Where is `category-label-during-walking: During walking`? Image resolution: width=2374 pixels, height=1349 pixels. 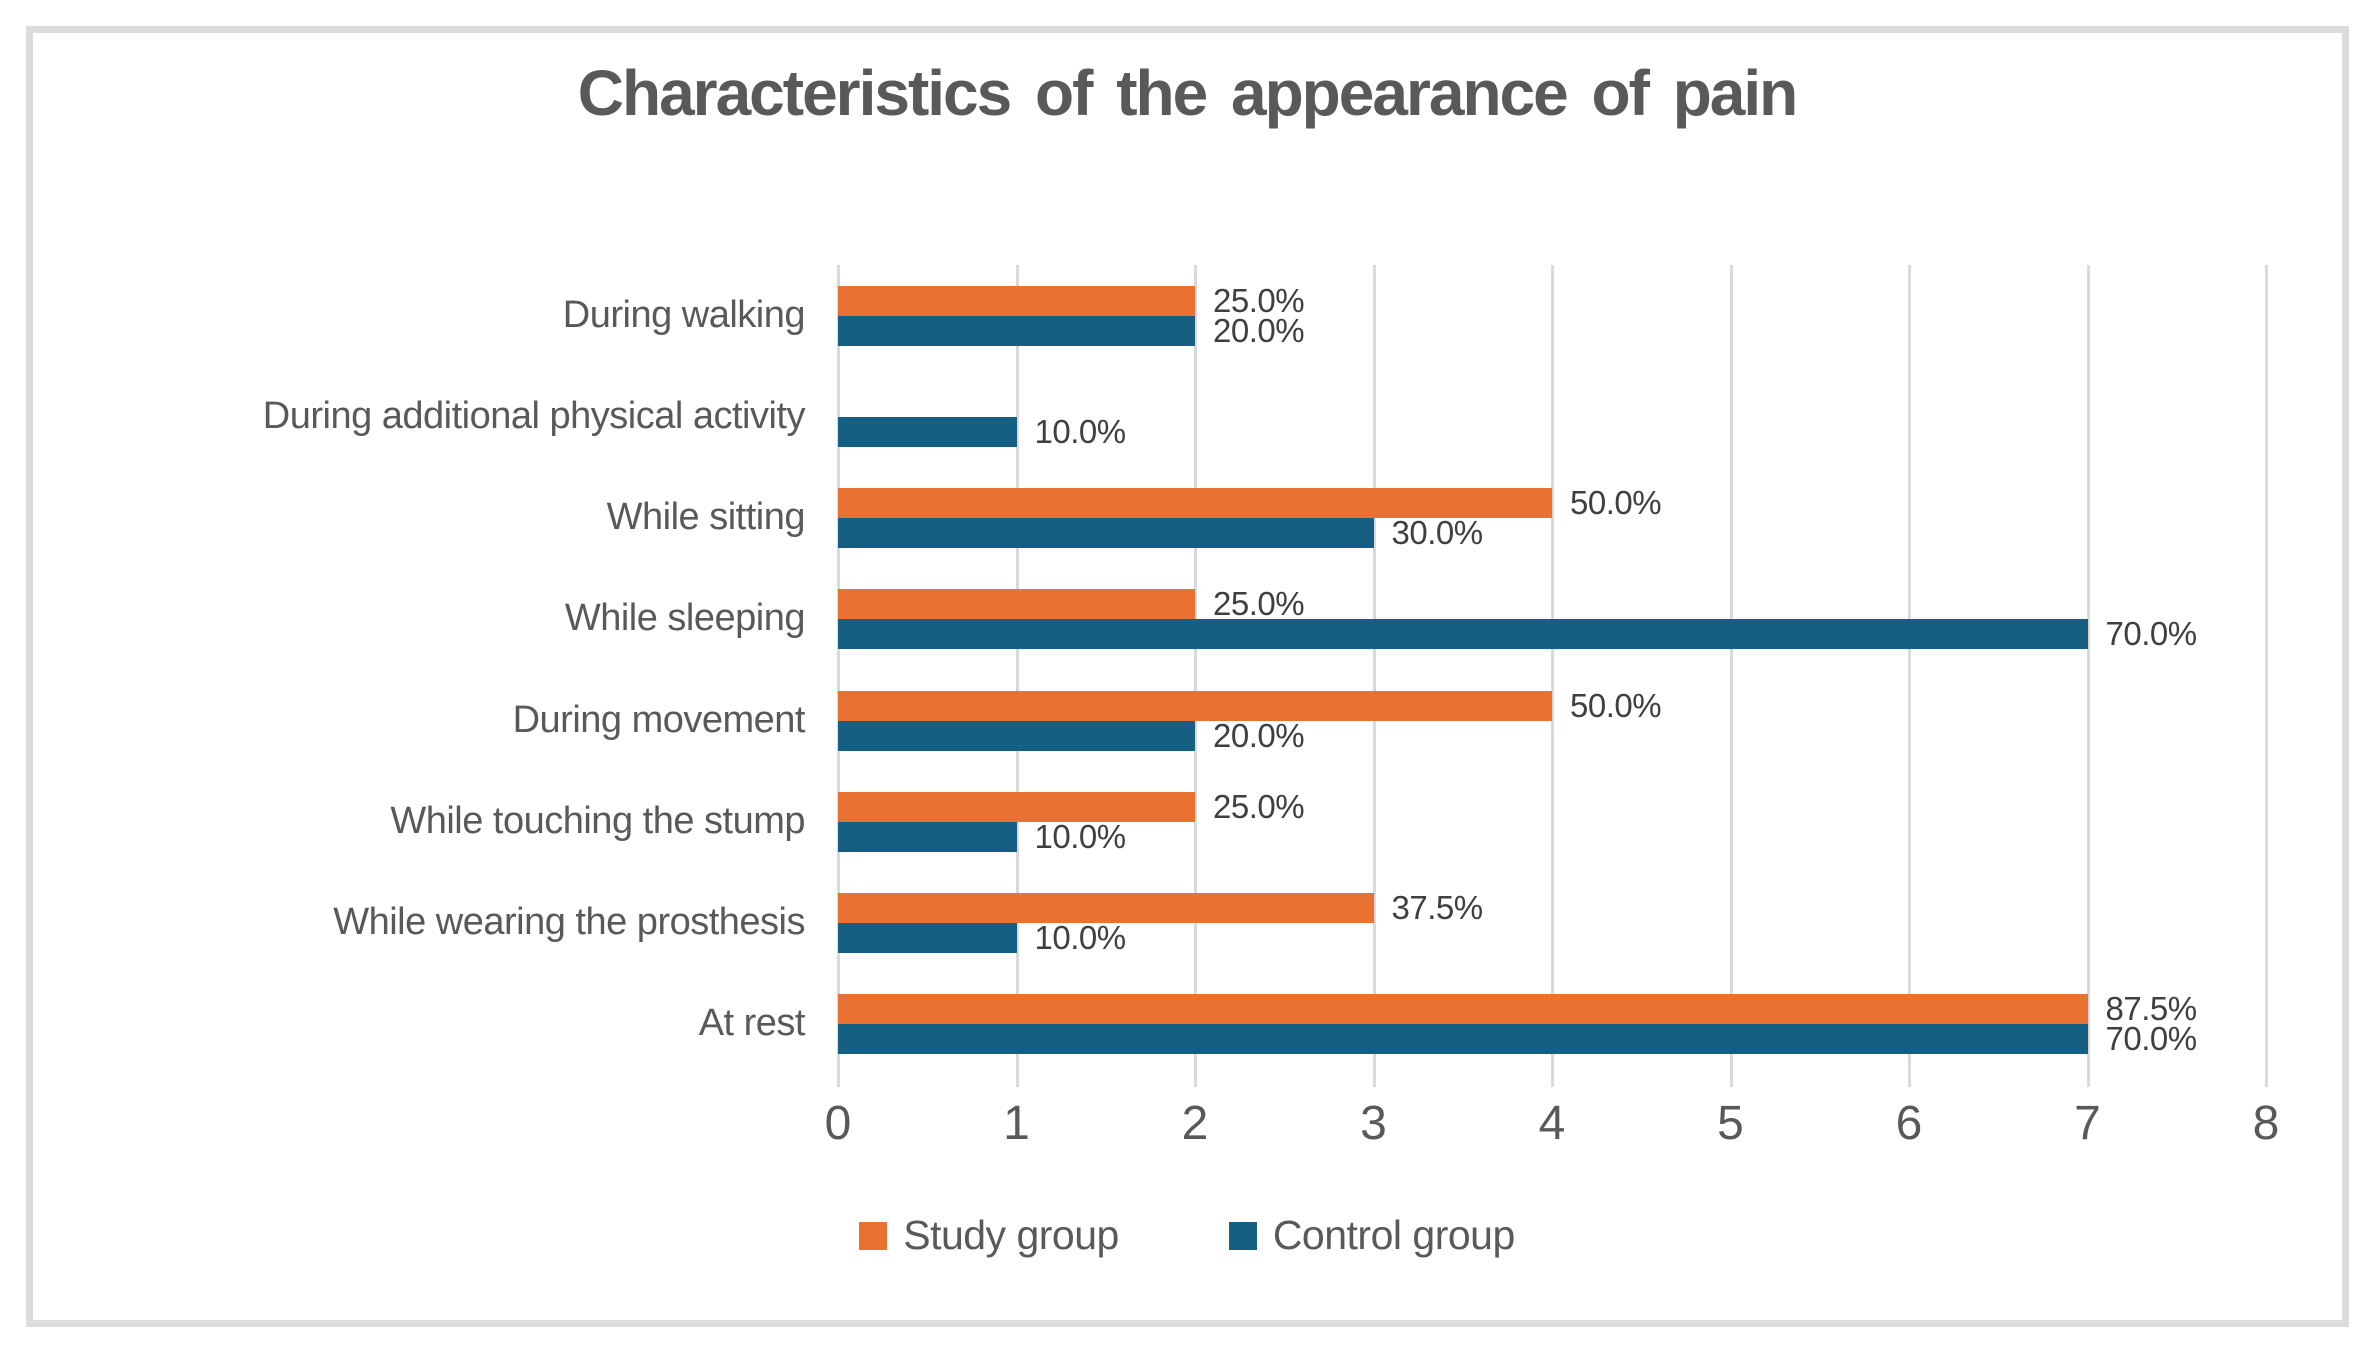
category-label-during-walking: During walking is located at coordinates (684, 314).